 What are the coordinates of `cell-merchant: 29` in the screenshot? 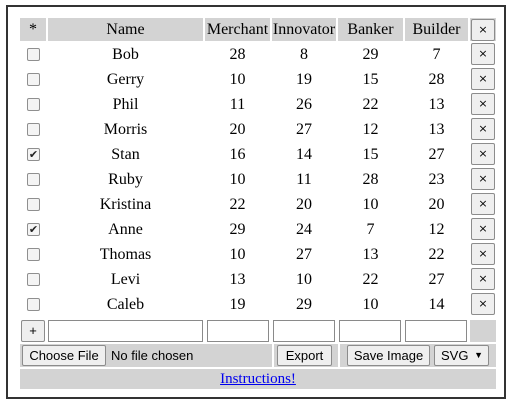 It's located at (237, 229).